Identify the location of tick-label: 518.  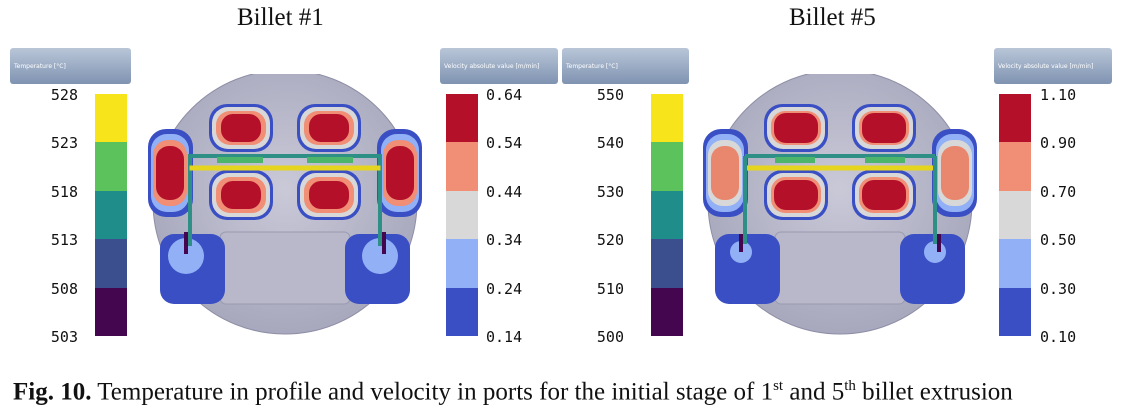
(64, 191).